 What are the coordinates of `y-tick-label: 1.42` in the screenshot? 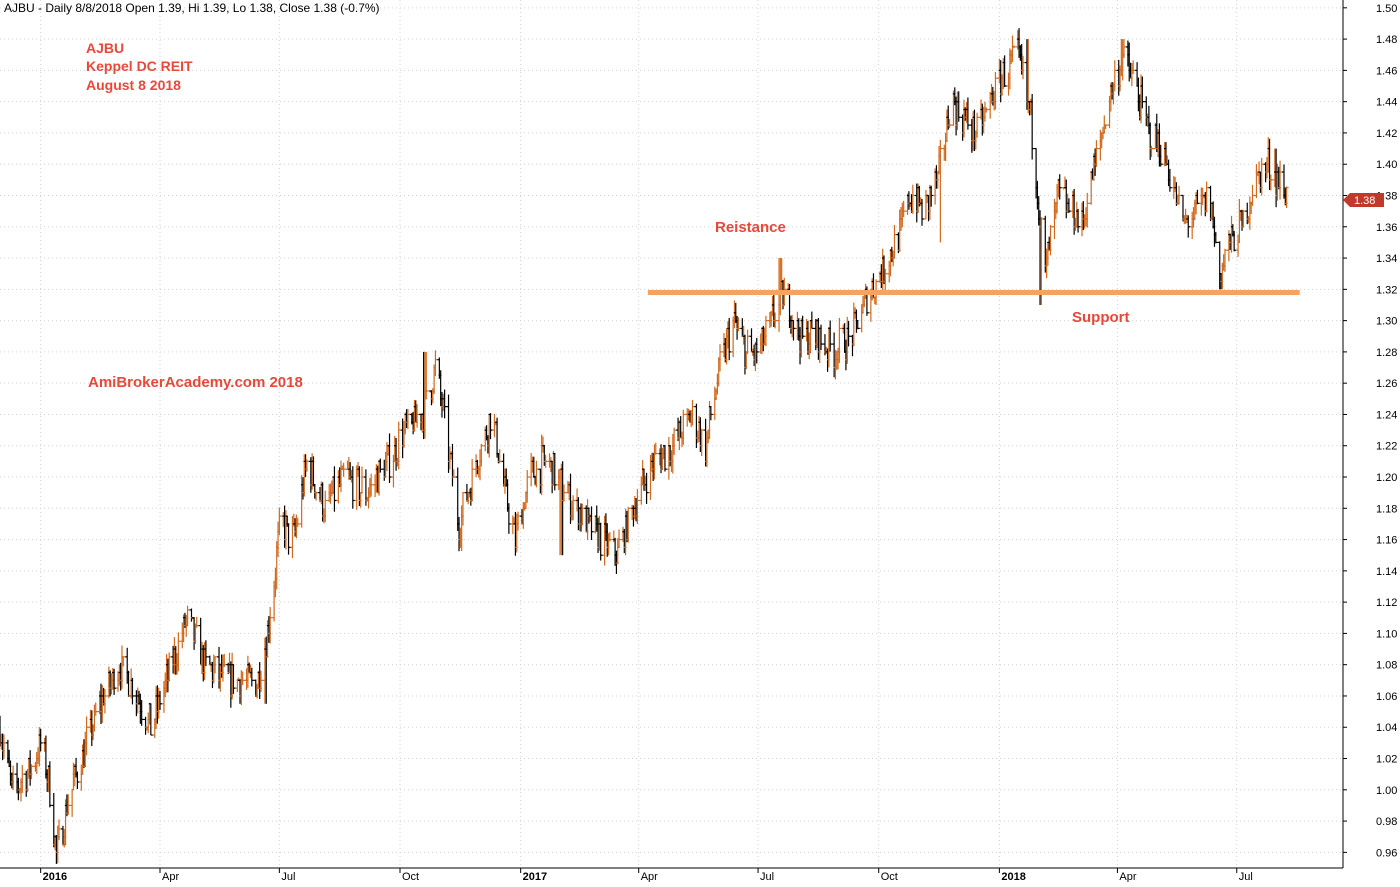 It's located at (1386, 134).